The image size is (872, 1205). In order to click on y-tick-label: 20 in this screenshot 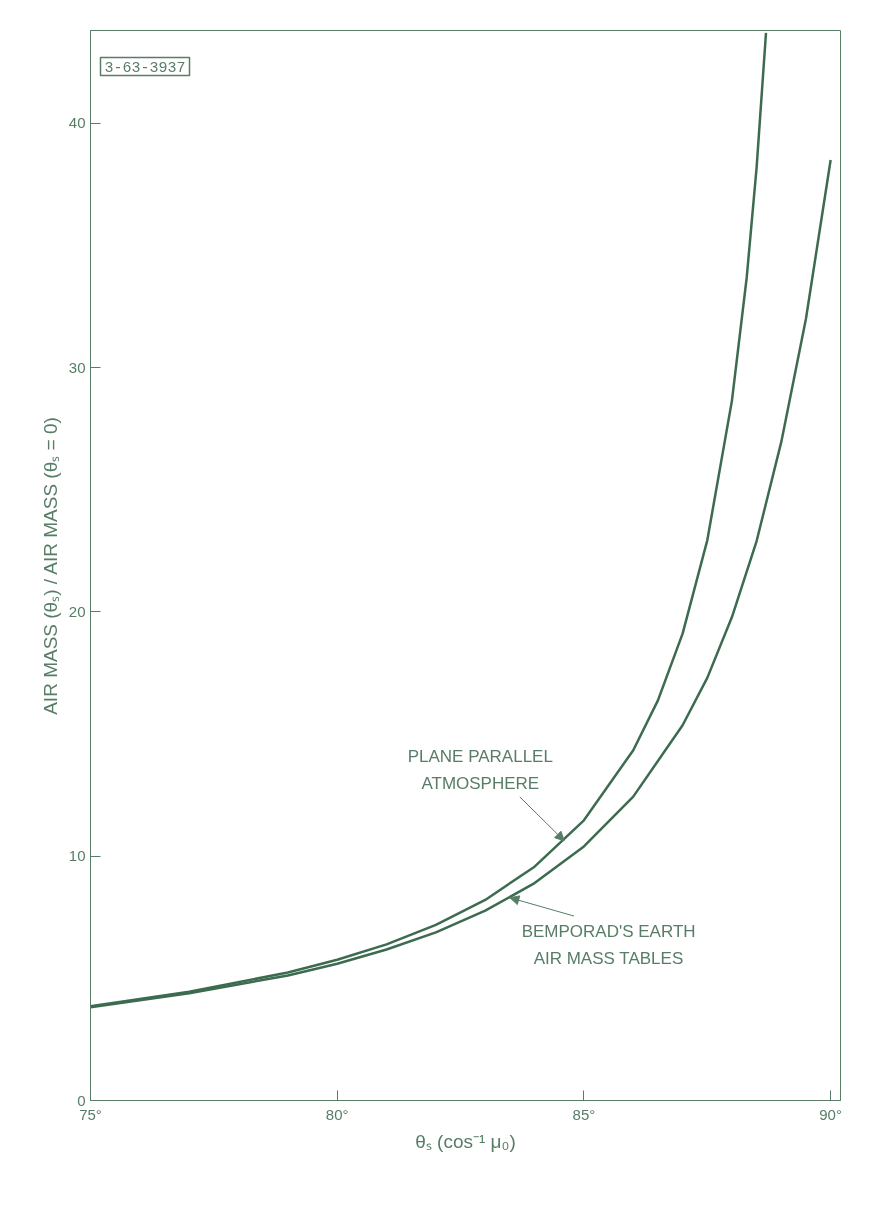, I will do `click(77, 611)`.